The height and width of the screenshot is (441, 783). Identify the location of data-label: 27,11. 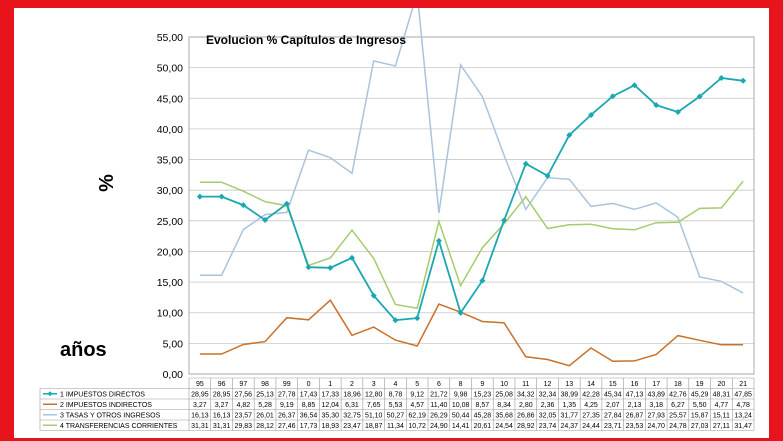
(721, 426).